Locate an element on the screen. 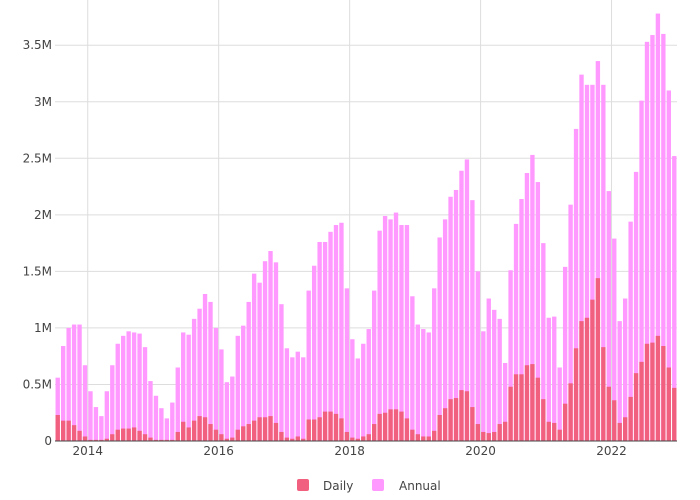 Image resolution: width=700 pixels, height=500 pixels. legend: Daily Annual is located at coordinates (369, 486).